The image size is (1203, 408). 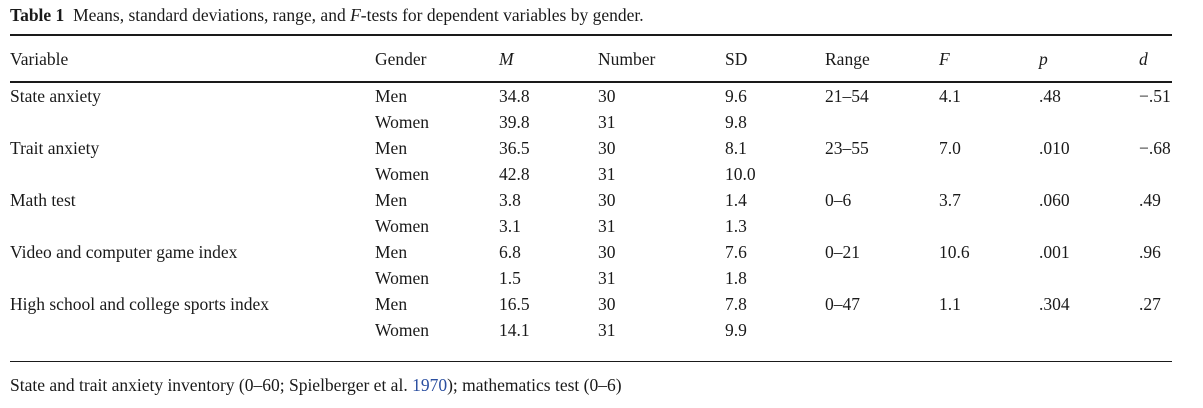 I want to click on cell-sd: 7.8, so click(x=736, y=304).